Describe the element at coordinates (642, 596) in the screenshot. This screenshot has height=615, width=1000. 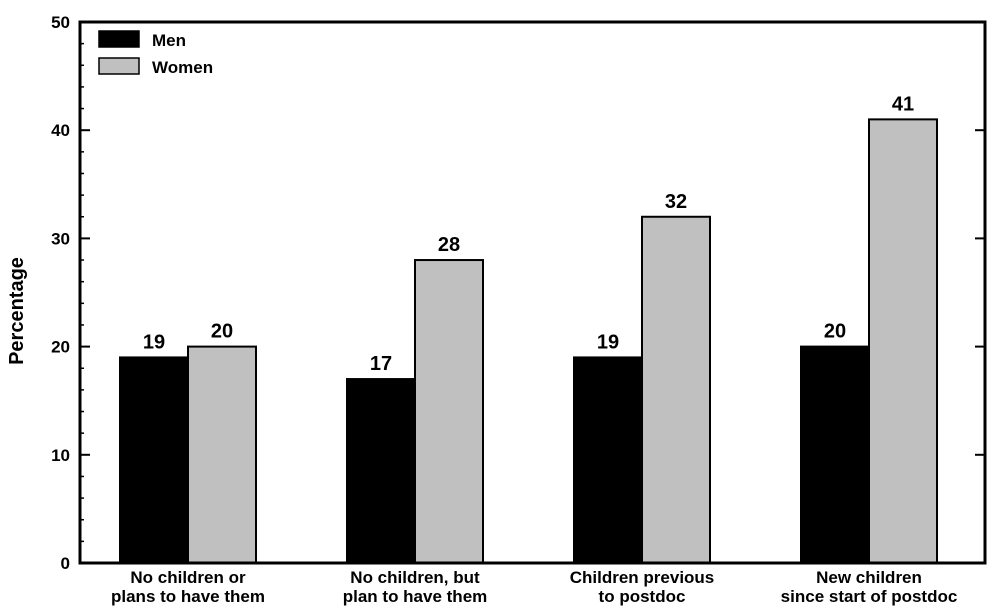
I see `category-label: to postdoc` at that location.